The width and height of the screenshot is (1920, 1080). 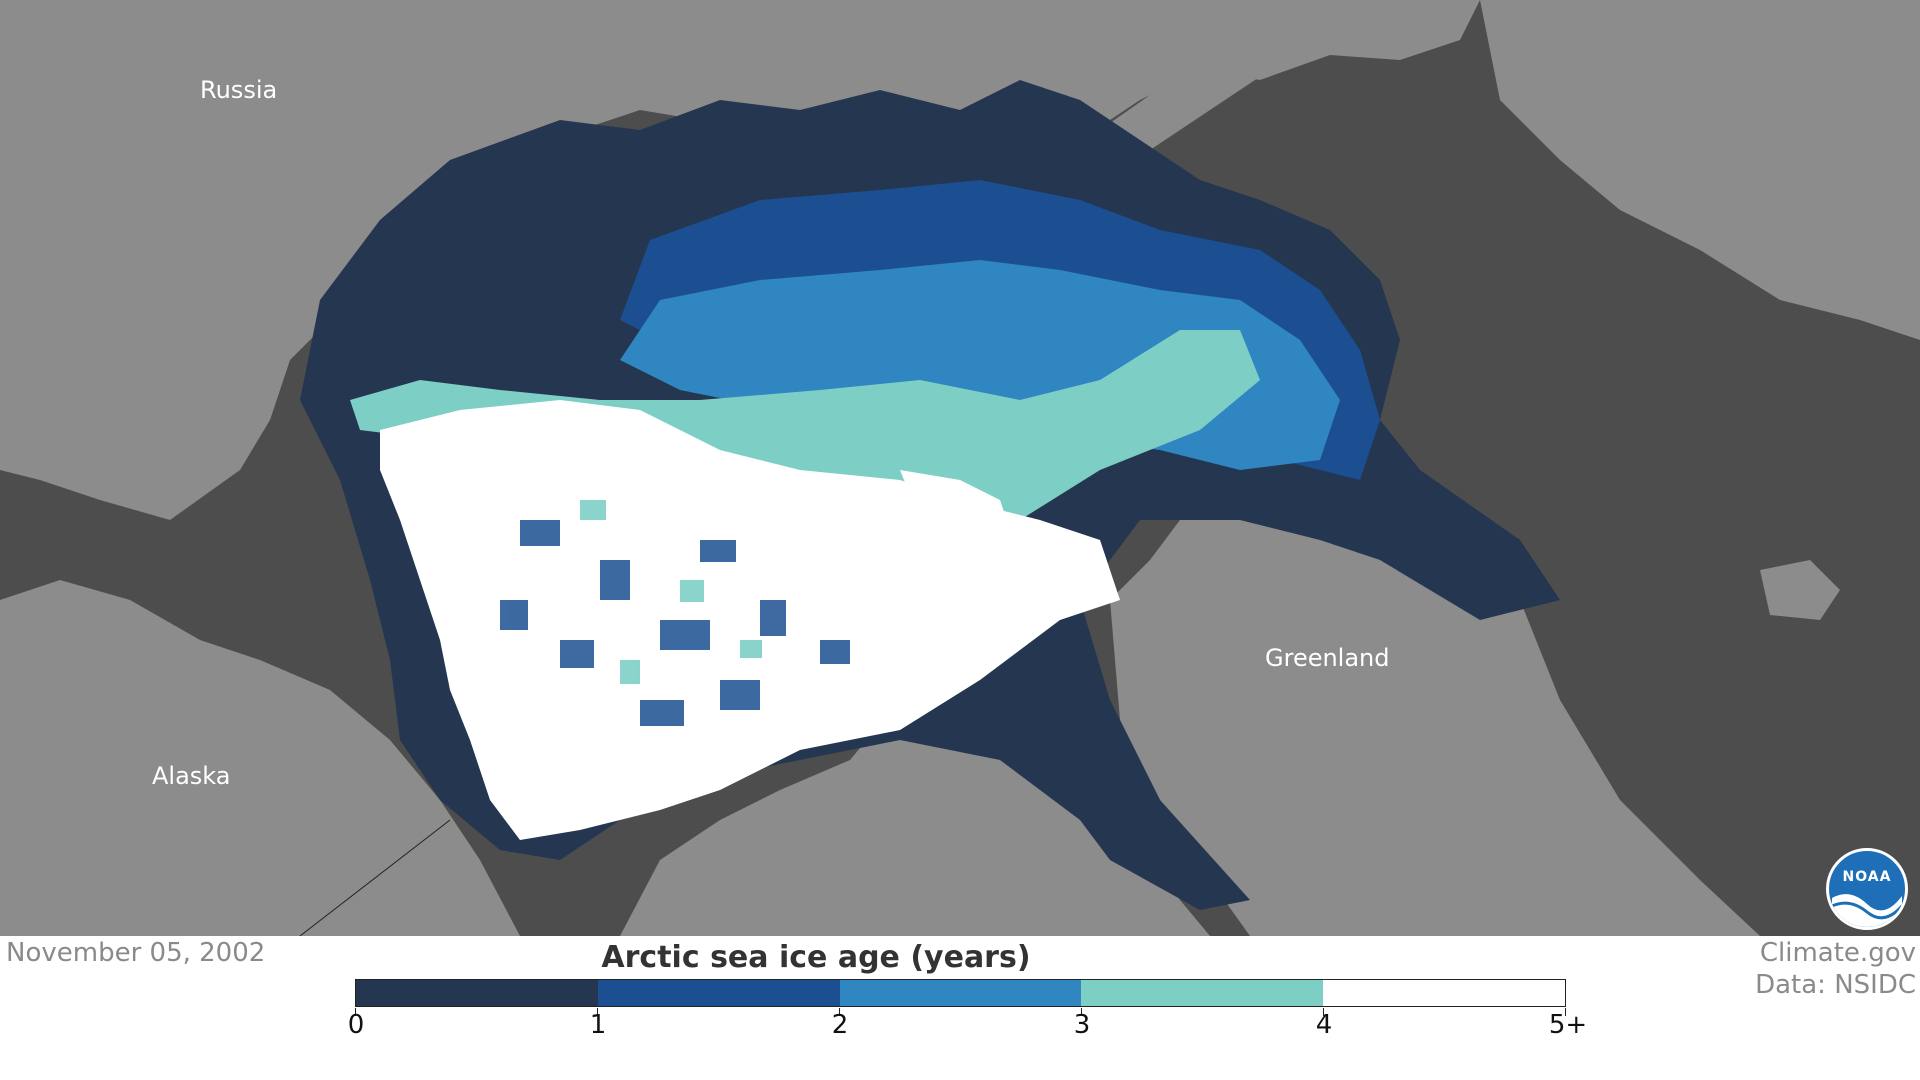 I want to click on legend-tick-label: 1, so click(x=598, y=1025).